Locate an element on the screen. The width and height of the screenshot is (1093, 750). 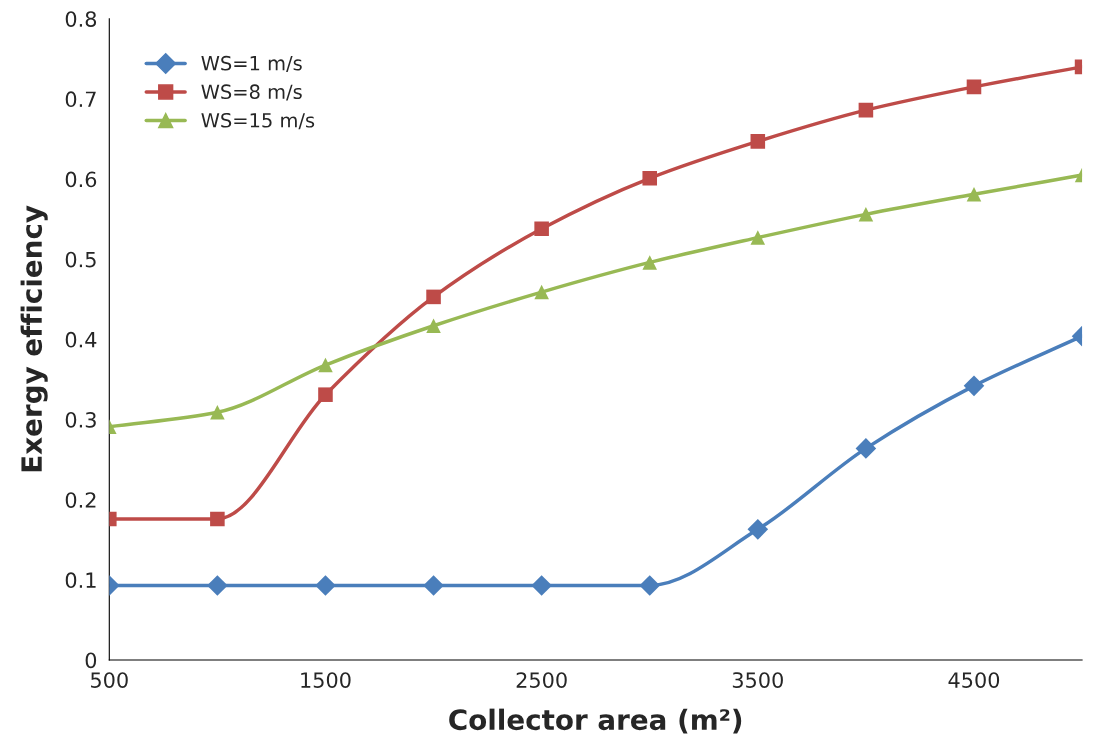
x-tick-label: 500 is located at coordinates (109, 680).